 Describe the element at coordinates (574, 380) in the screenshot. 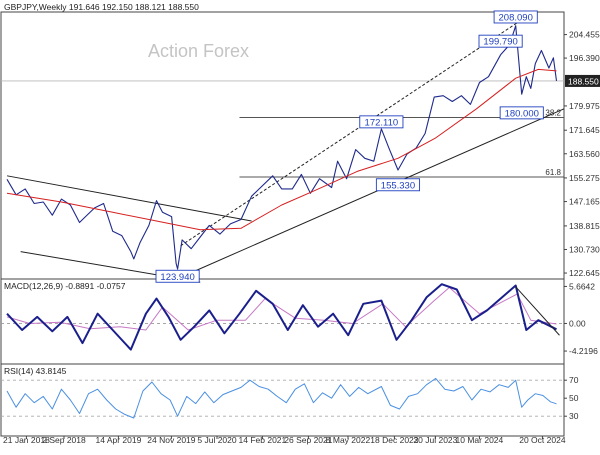

I see `rsi-y-tick-label: 70` at that location.